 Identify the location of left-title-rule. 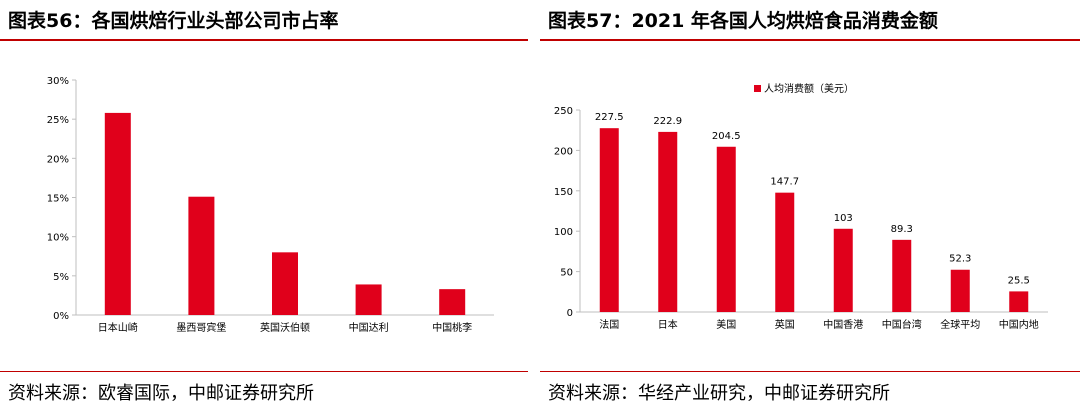
(264, 40).